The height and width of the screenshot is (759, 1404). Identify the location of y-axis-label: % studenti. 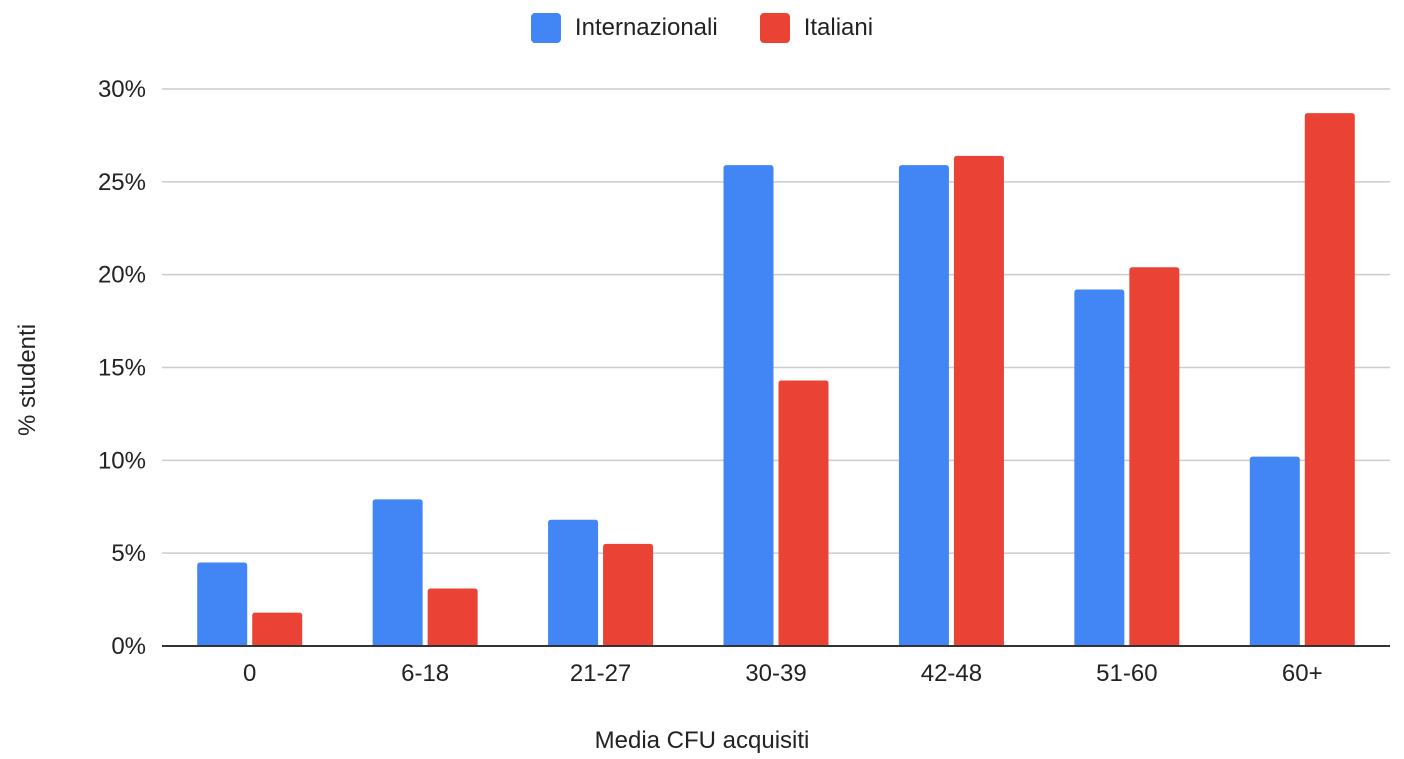
(27, 380).